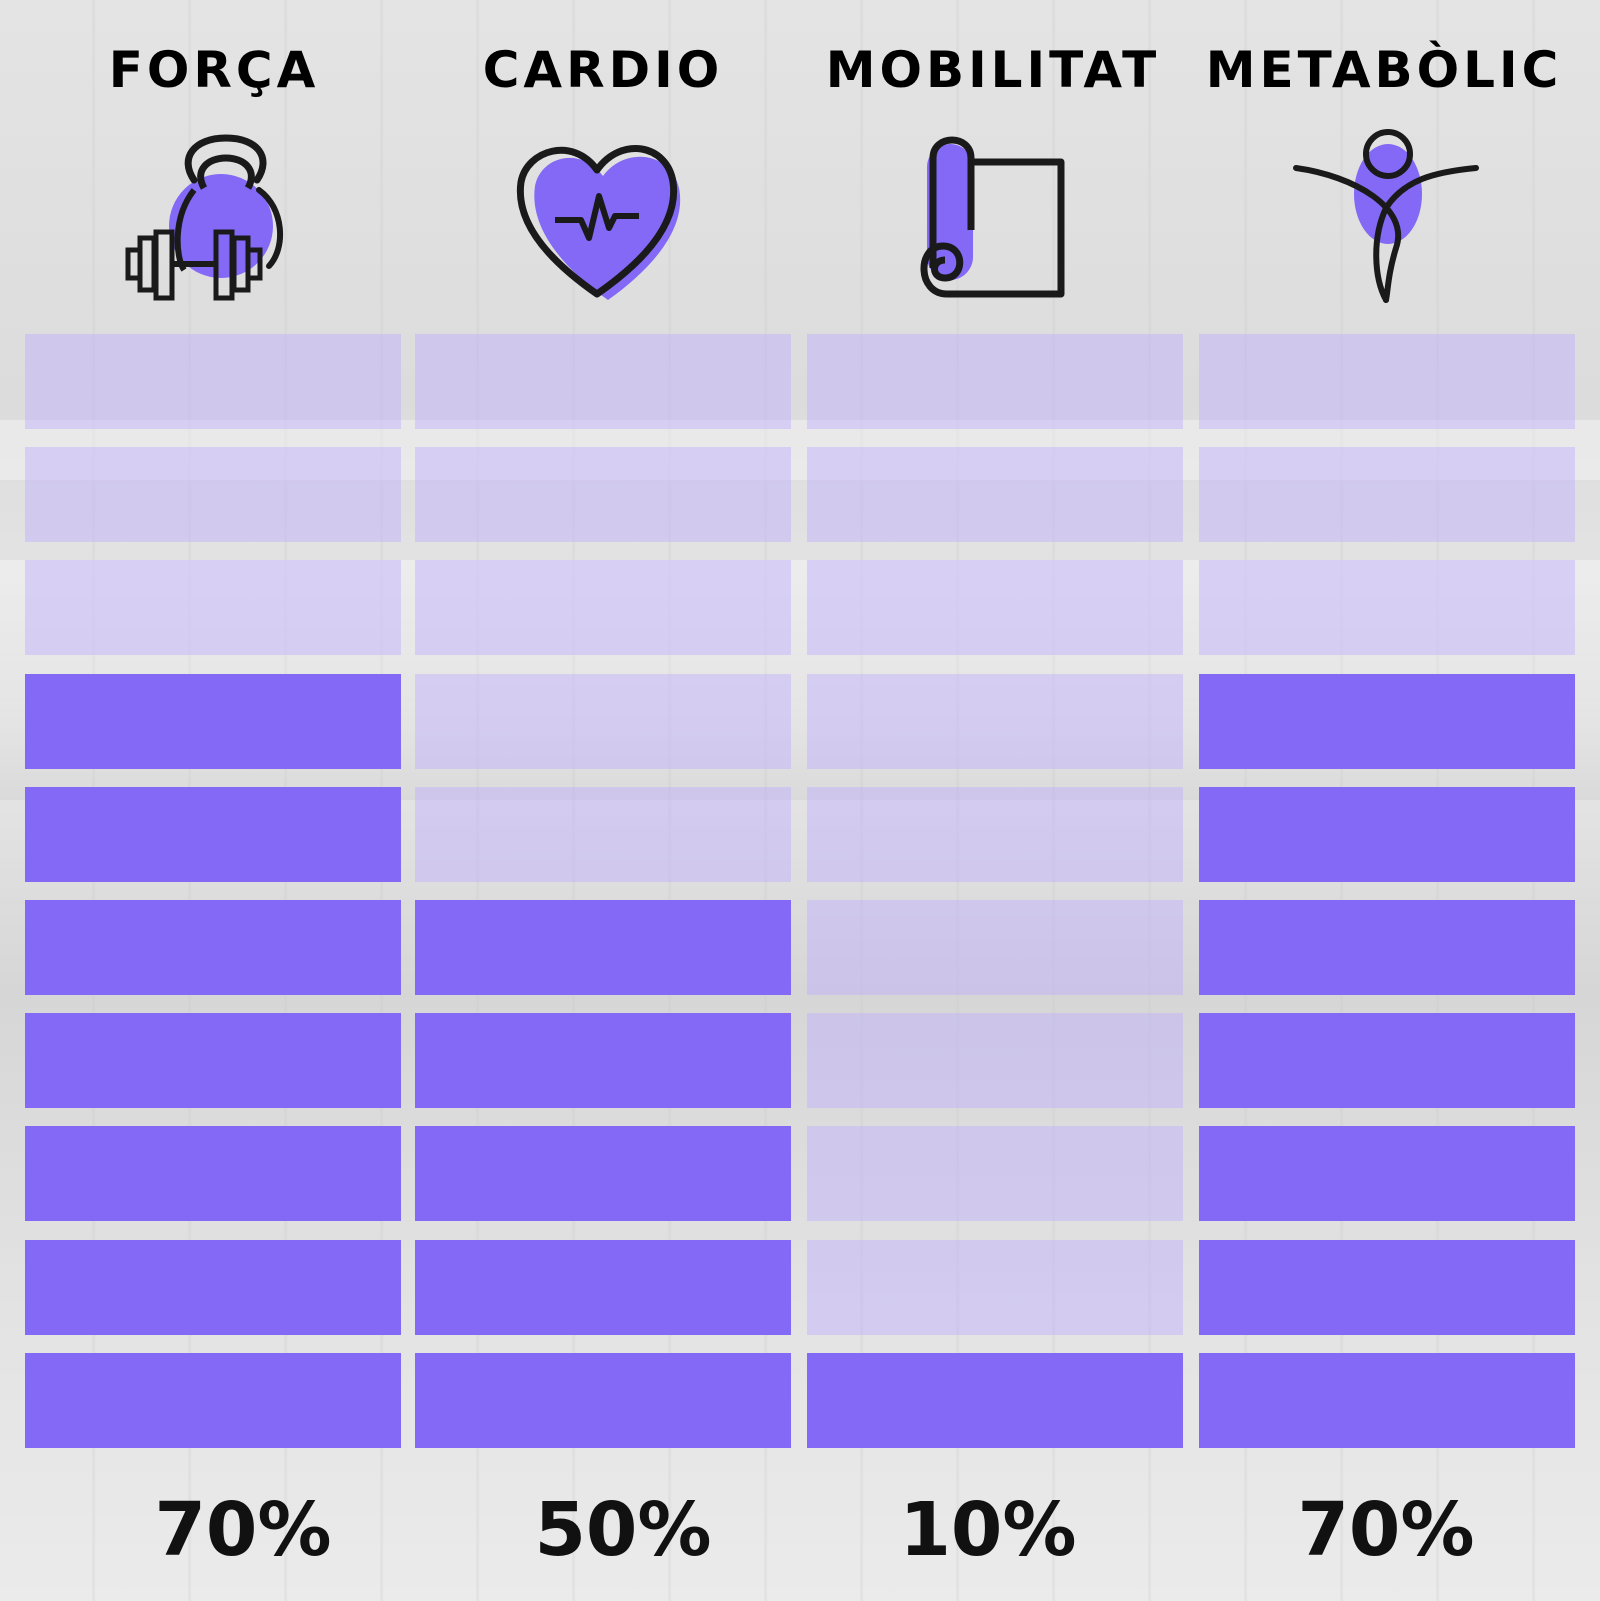  Describe the element at coordinates (213, 947) in the screenshot. I see `bar-segment-forca-5-filled` at that location.